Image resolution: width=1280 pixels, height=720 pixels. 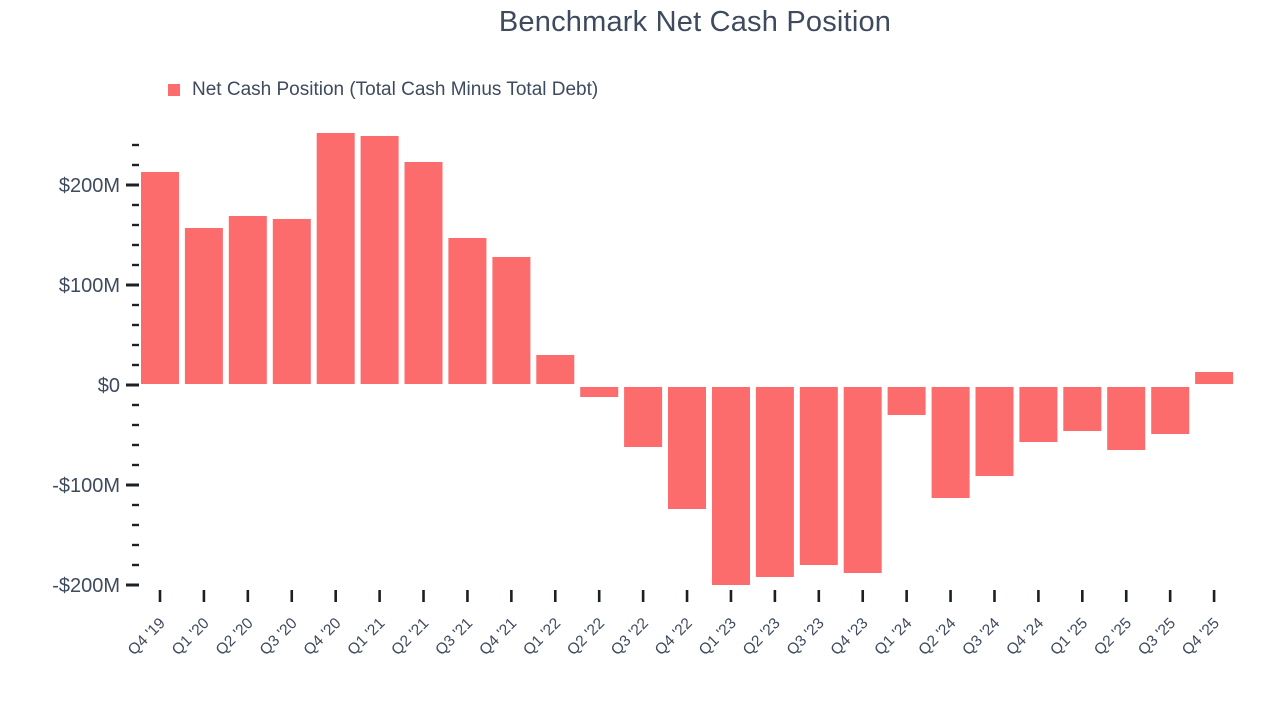 I want to click on bar-q124, so click(x=906, y=401).